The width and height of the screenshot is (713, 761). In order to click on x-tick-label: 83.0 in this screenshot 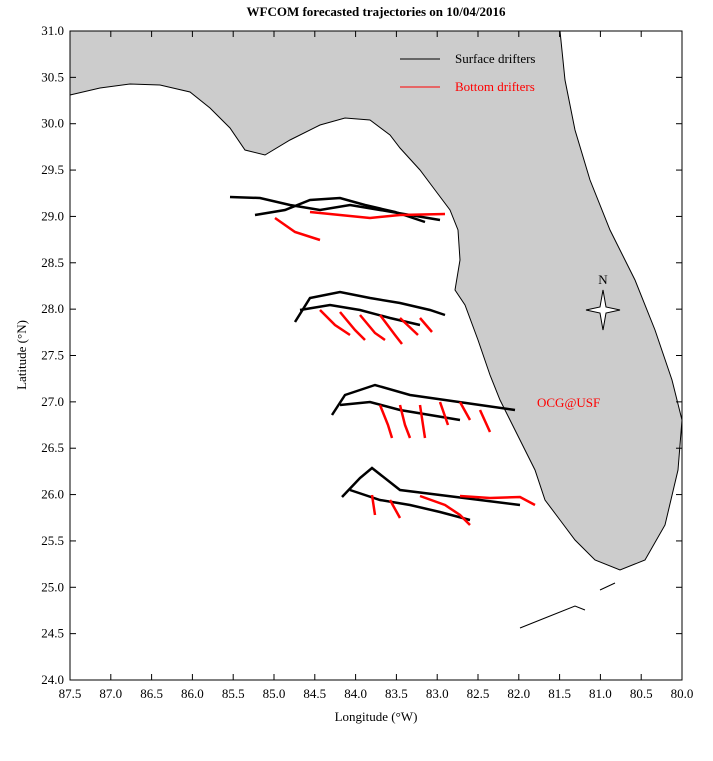, I will do `click(437, 693)`.